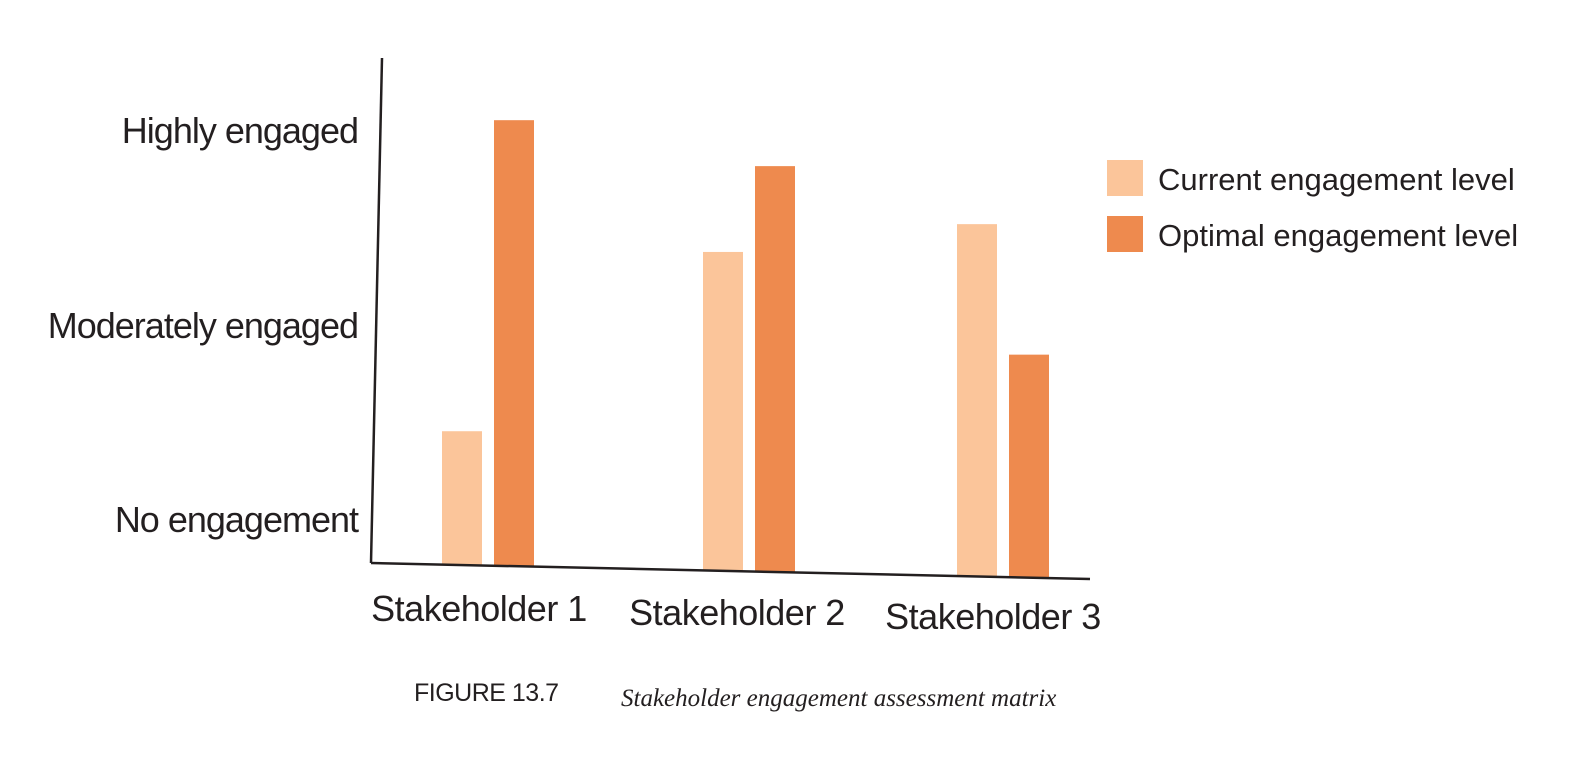 Image resolution: width=1586 pixels, height=758 pixels. What do you see at coordinates (839, 698) in the screenshot?
I see `figure-caption: Stakeholder engagement assessment matrix` at bounding box center [839, 698].